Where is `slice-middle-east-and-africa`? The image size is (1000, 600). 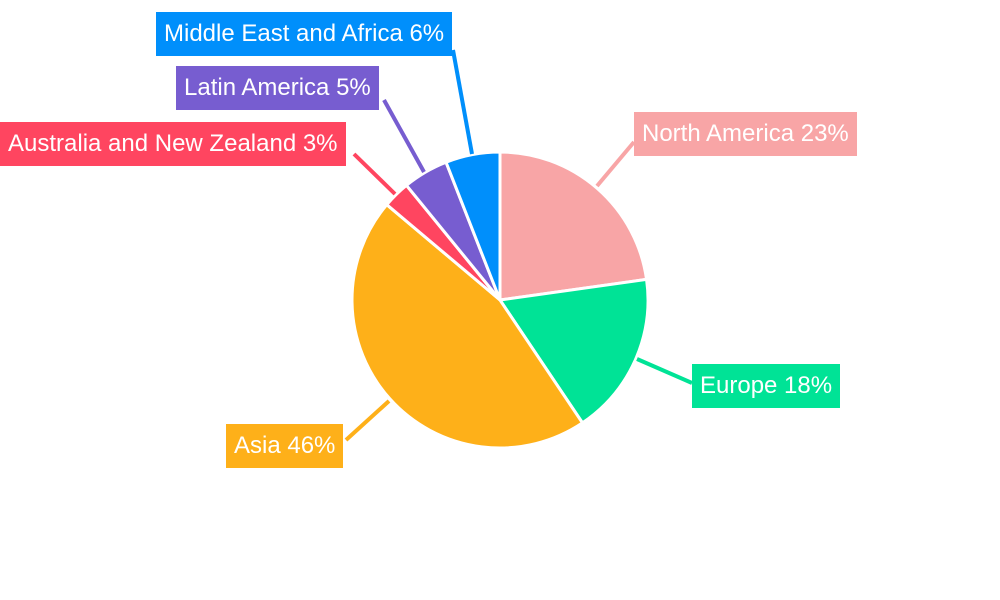 slice-middle-east-and-africa is located at coordinates (473, 225).